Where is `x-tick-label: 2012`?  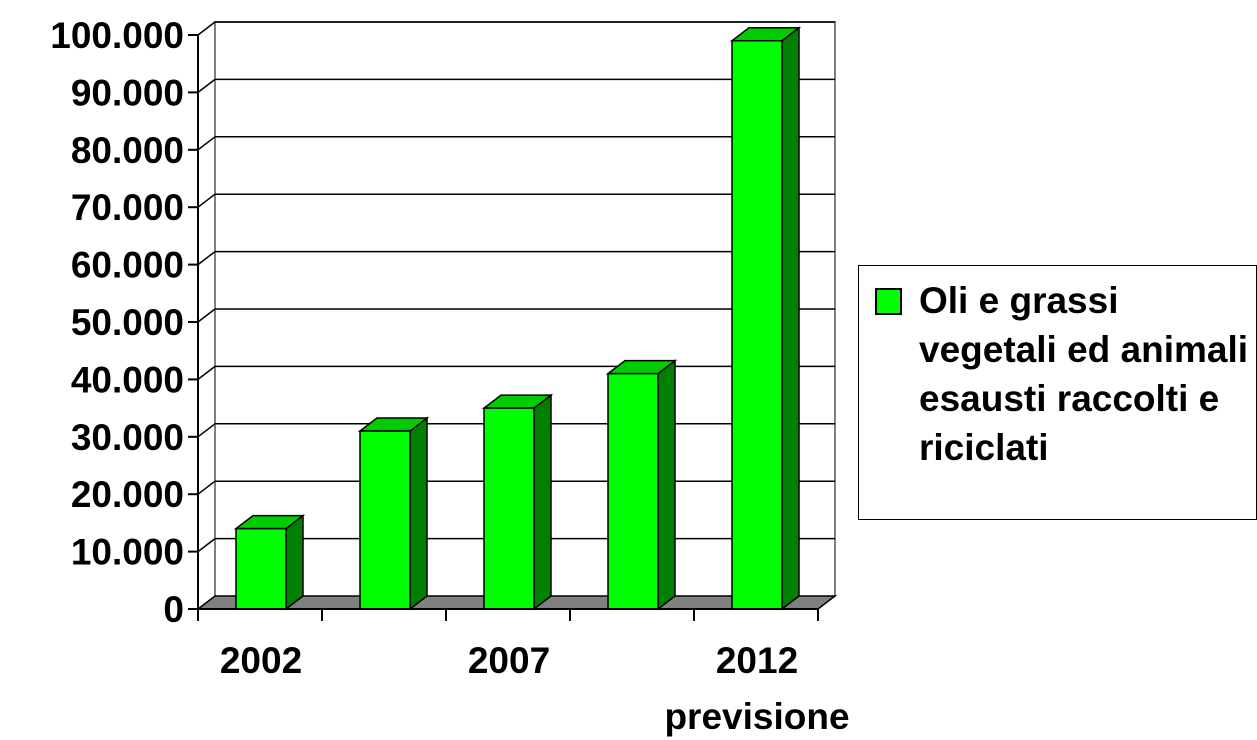
x-tick-label: 2012 is located at coordinates (757, 660).